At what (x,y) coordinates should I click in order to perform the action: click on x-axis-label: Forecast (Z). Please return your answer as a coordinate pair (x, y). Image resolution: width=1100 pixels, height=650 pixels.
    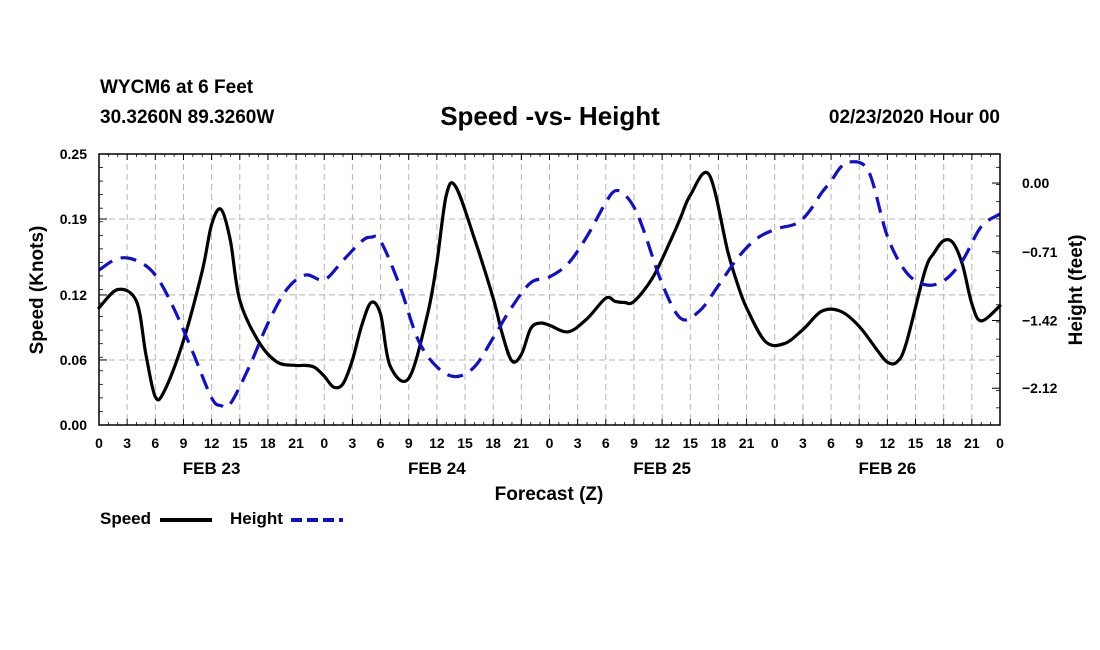
    Looking at the image, I should click on (549, 494).